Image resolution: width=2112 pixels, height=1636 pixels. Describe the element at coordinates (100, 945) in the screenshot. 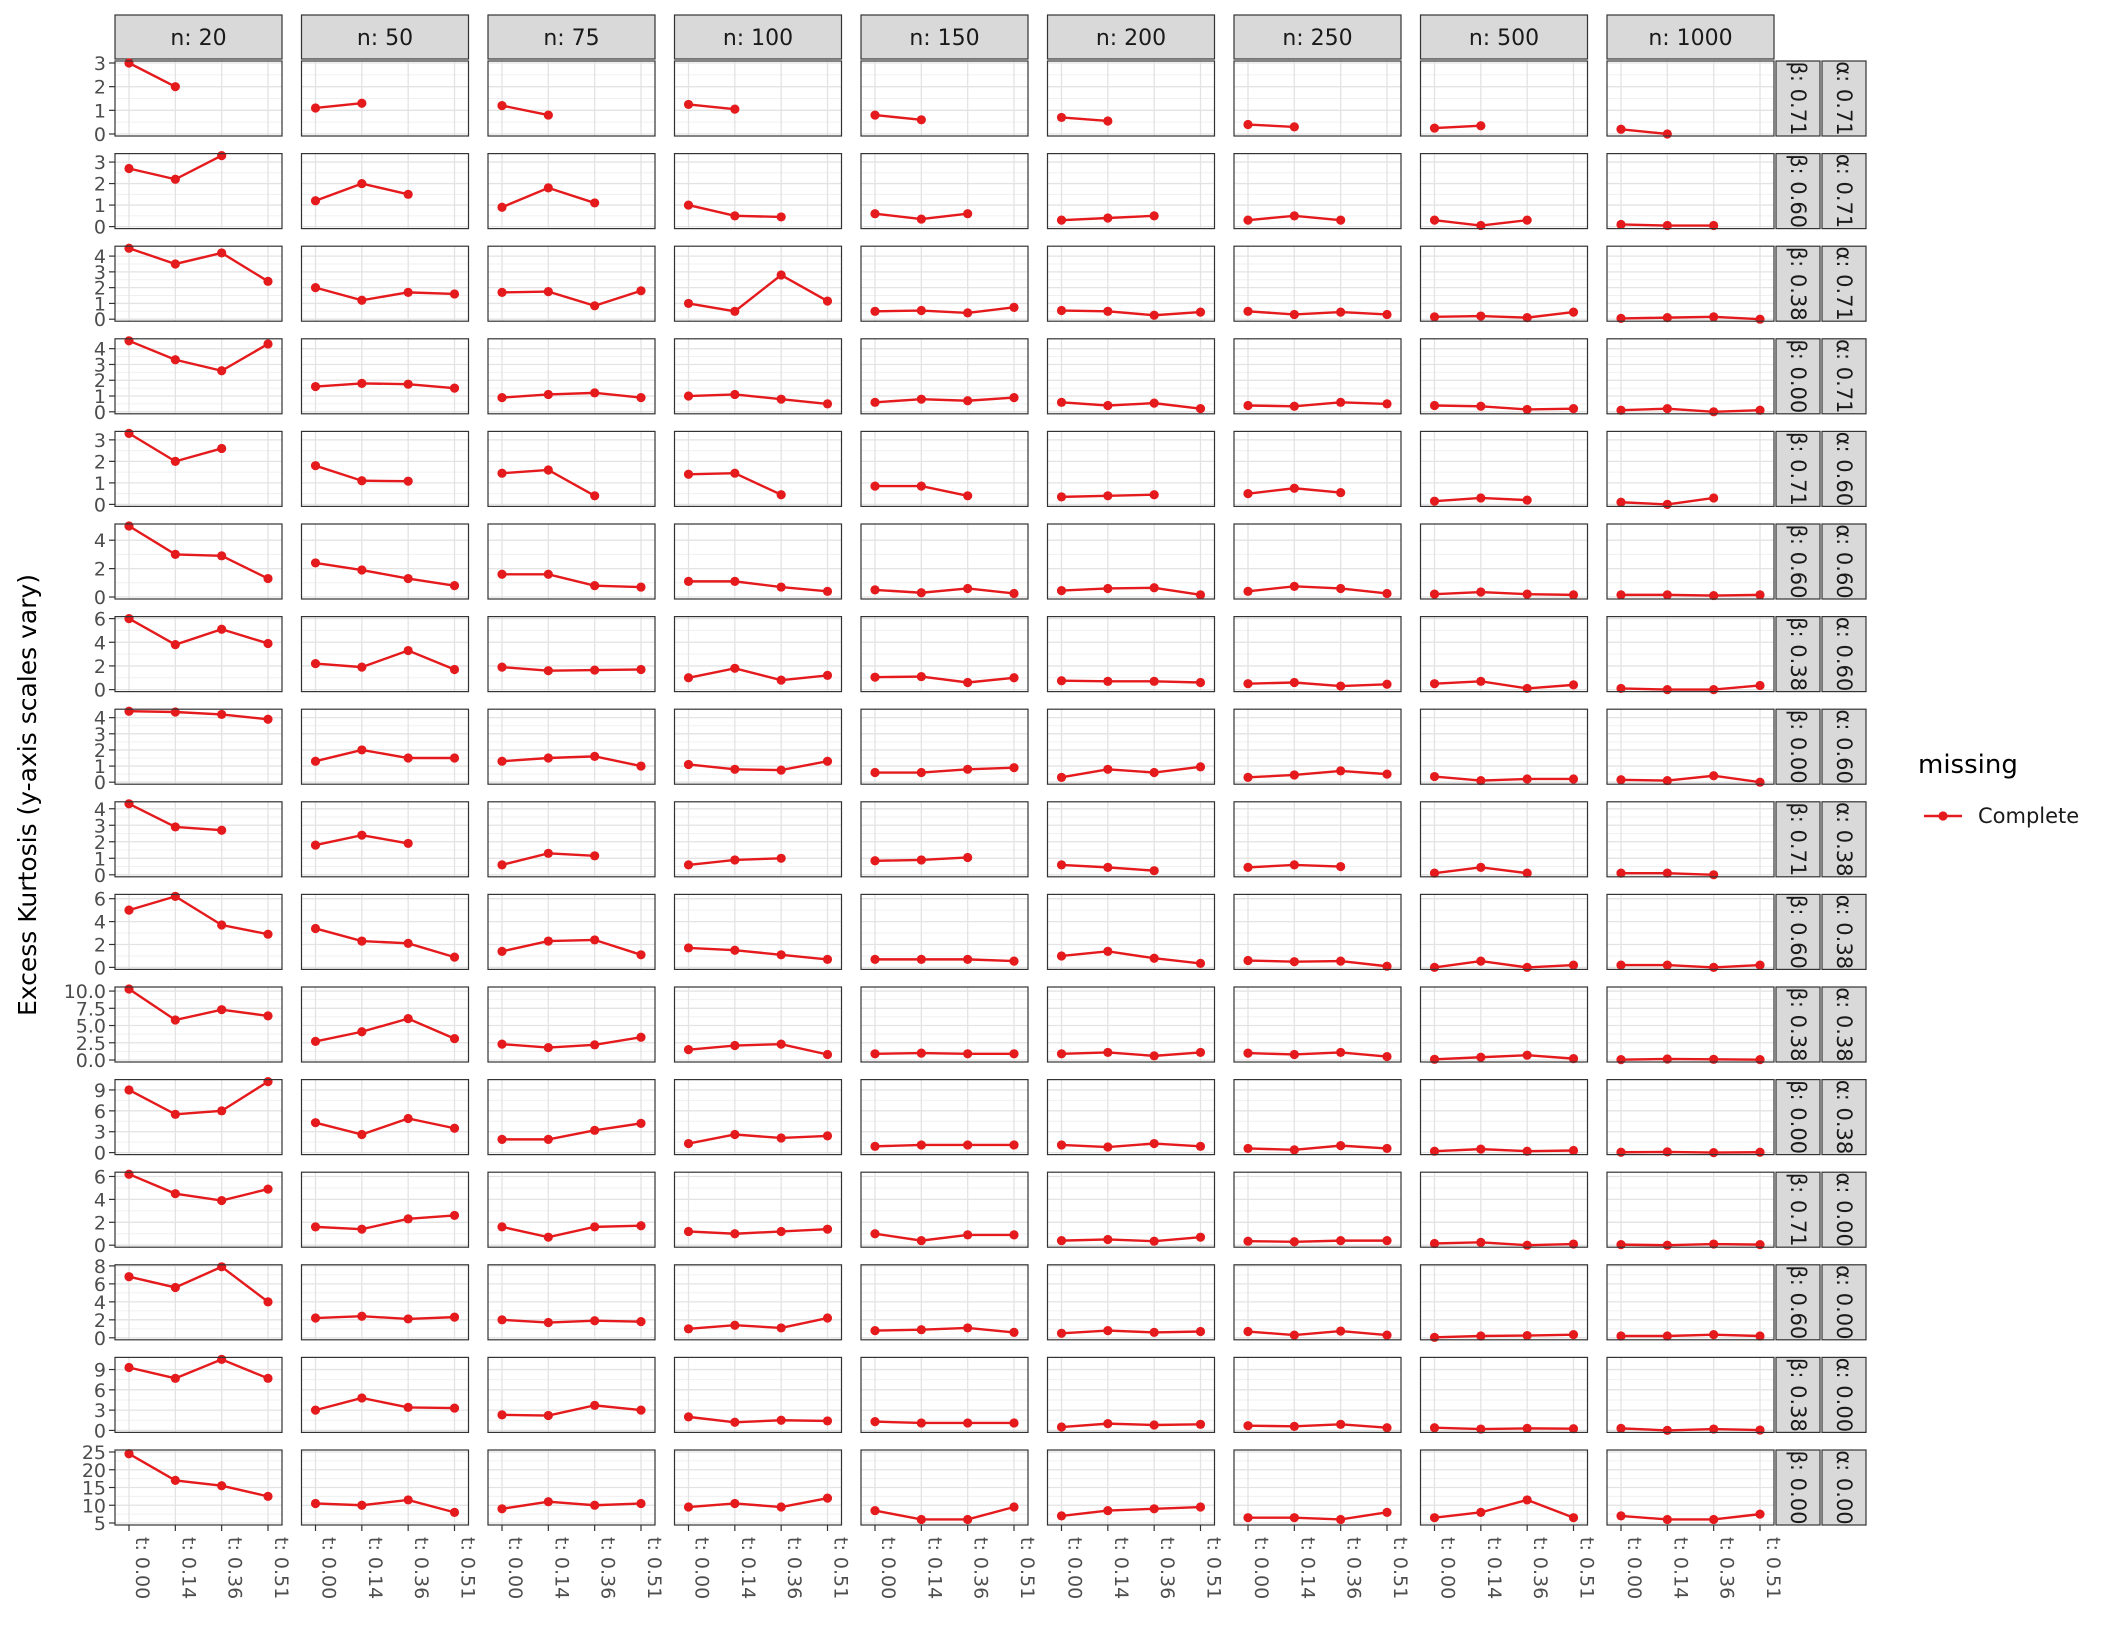

I see `y-tick-label: 2` at that location.